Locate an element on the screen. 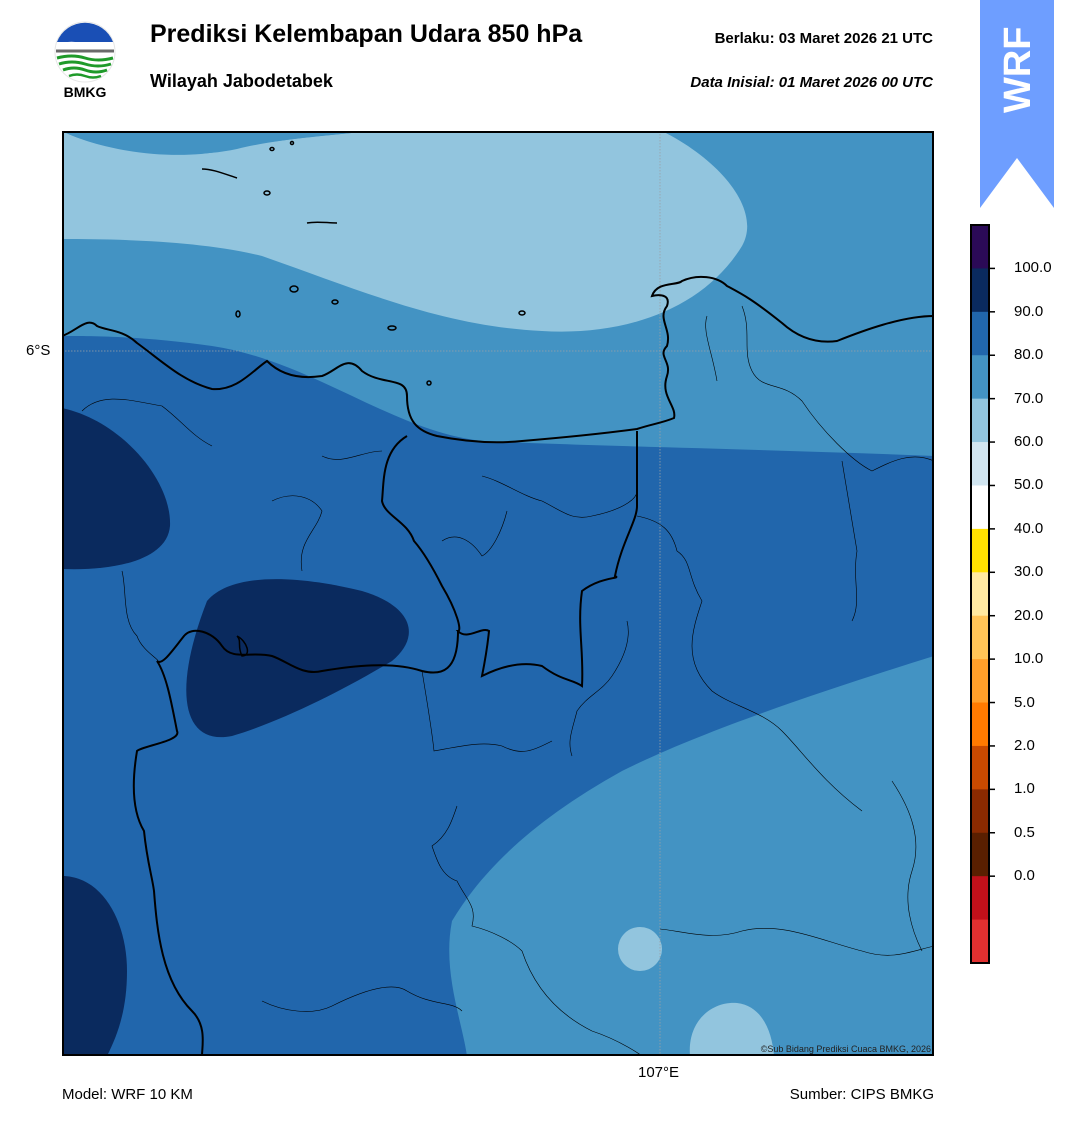 This screenshot has height=1128, width=1081. province-boundary is located at coordinates (509, 559).